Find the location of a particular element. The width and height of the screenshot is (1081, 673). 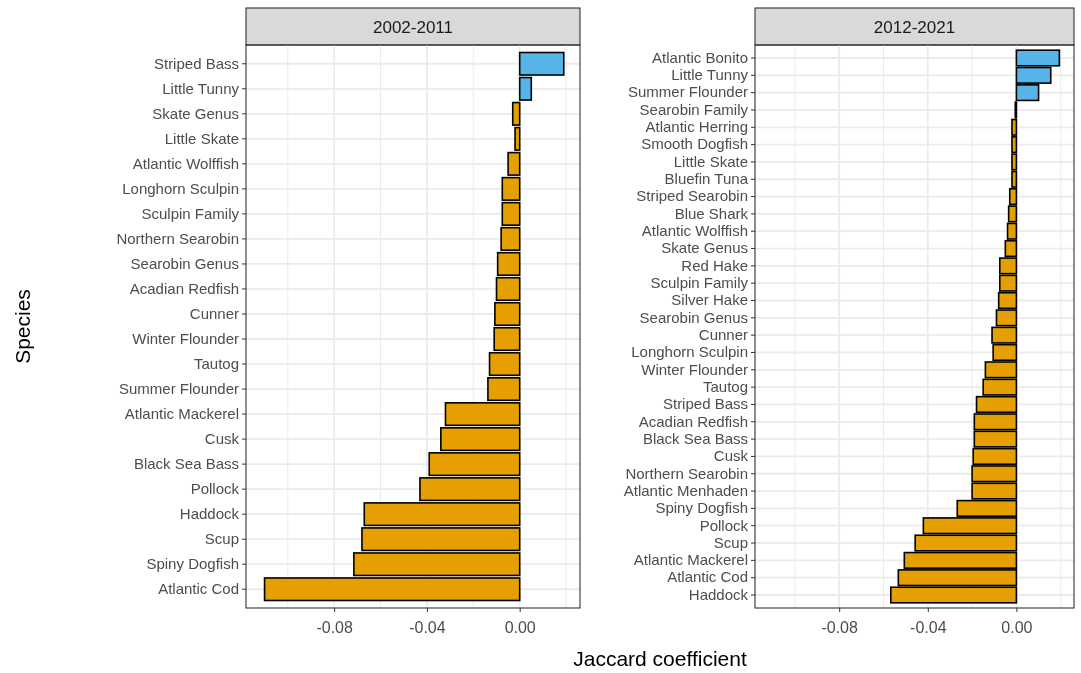

y-axis-title: Species is located at coordinates (22, 326).